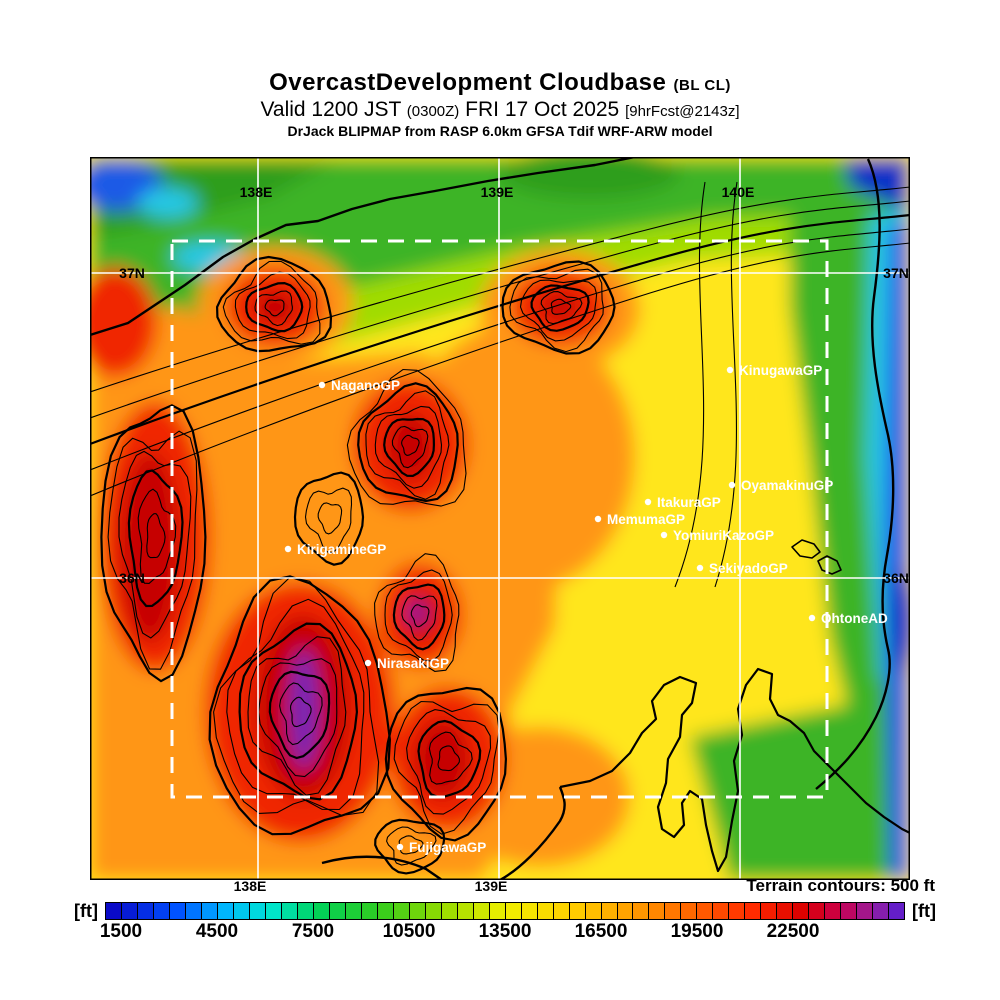 The image size is (1000, 1000). I want to click on site-label: KirigamineGP, so click(341, 549).